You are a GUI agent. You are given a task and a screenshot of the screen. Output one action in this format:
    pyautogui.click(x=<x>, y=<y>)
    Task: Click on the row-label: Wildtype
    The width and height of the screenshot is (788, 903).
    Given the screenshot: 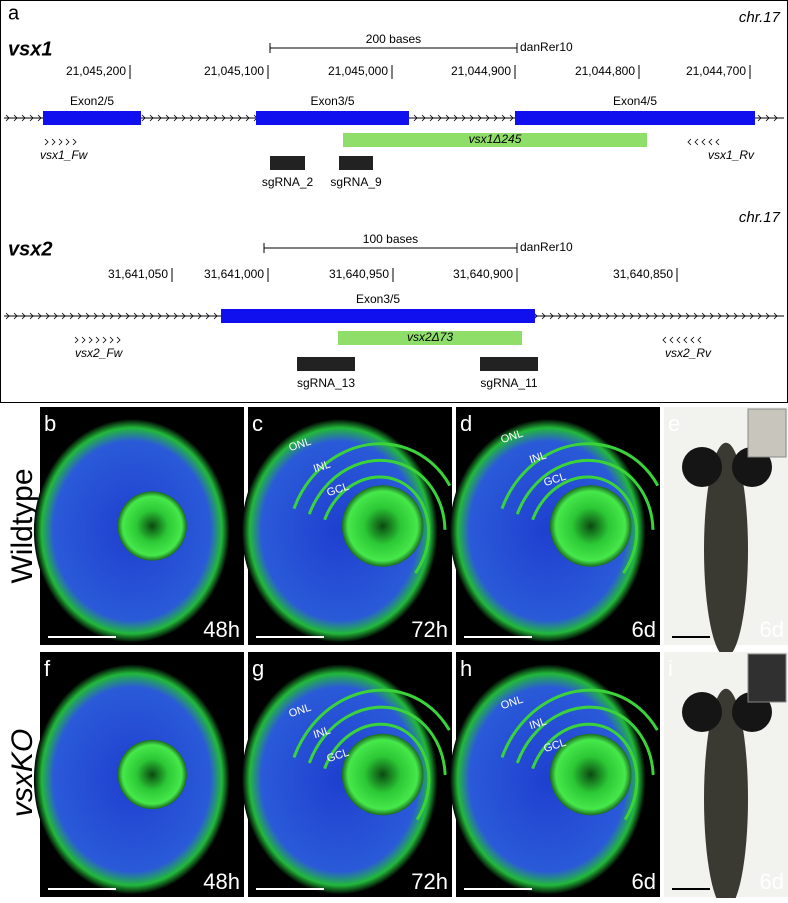 What is the action you would take?
    pyautogui.click(x=22, y=525)
    